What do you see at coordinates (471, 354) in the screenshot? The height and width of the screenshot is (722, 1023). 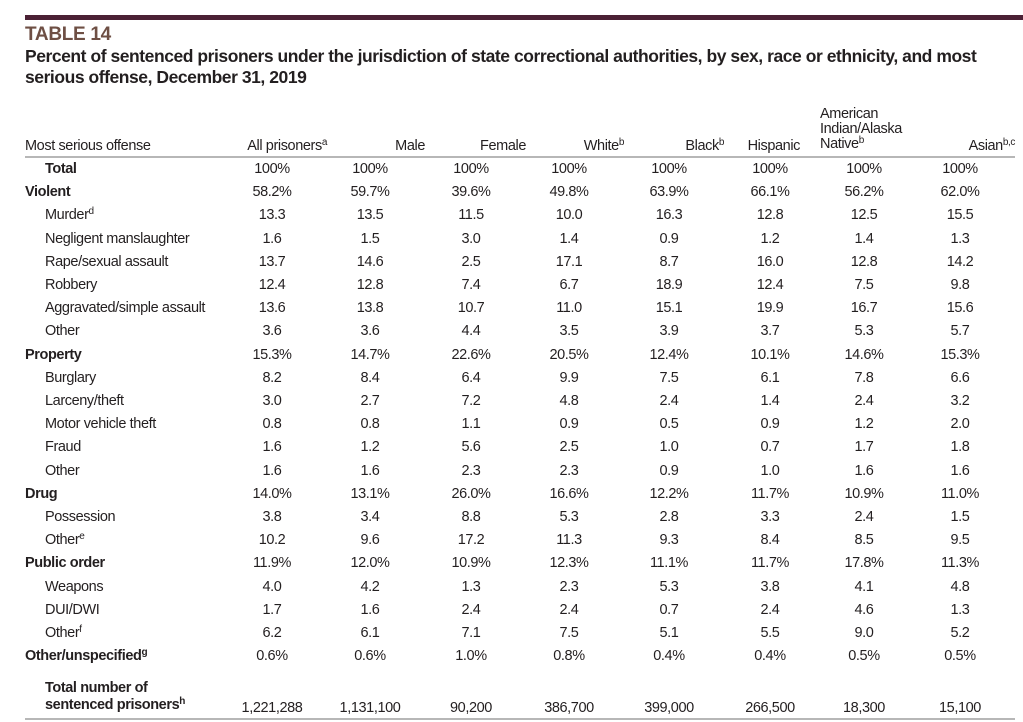 I see `table-cell: 22.6%` at bounding box center [471, 354].